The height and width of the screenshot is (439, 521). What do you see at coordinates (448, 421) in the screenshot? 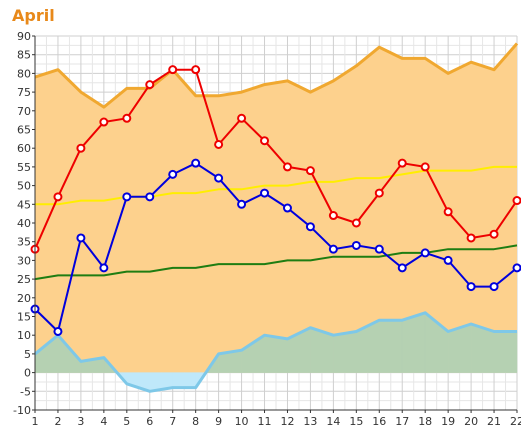
I see `x-tick-label: 19` at bounding box center [448, 421].